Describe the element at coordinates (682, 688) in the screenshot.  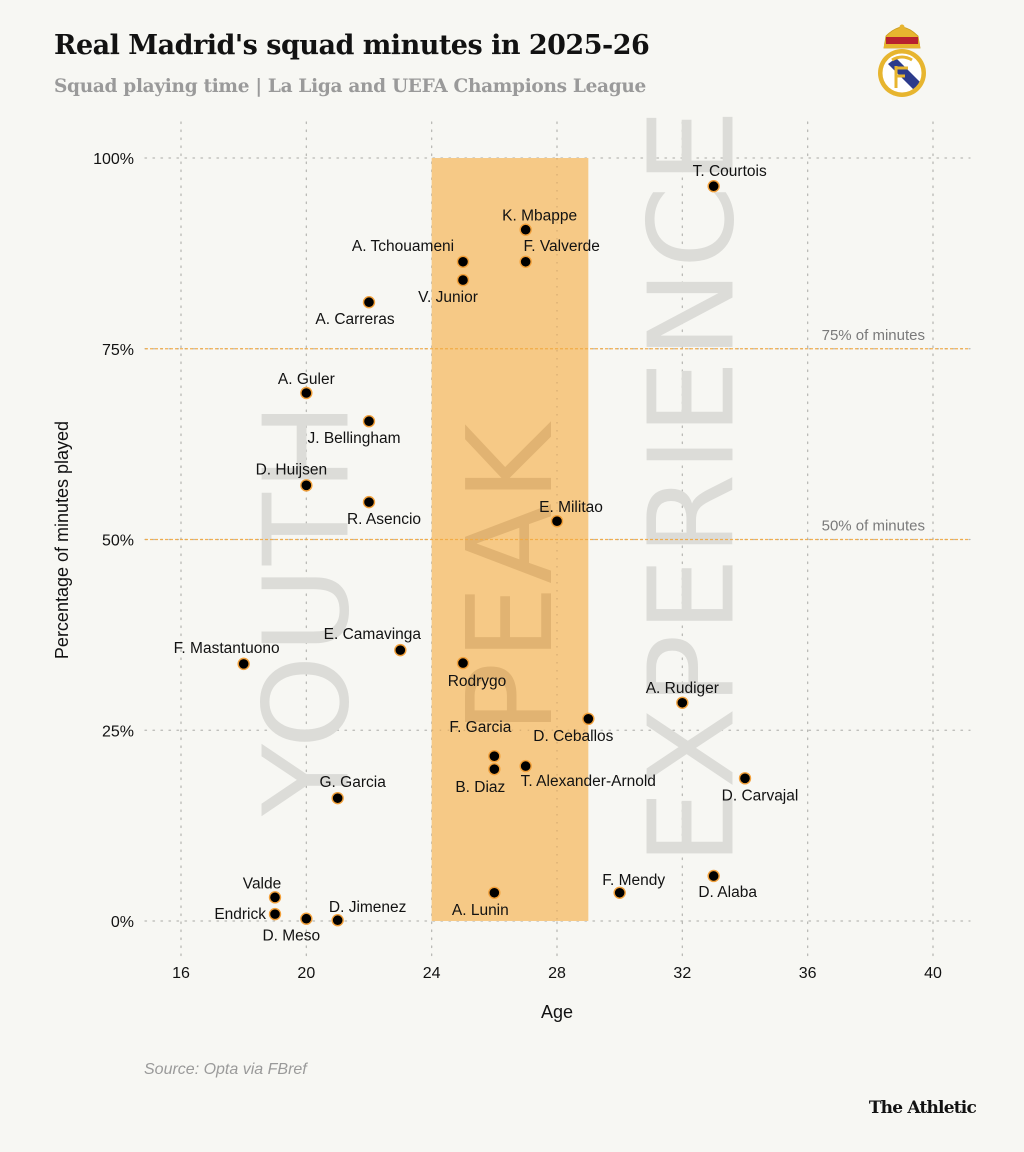
I see `data-label: A. Rudiger` at that location.